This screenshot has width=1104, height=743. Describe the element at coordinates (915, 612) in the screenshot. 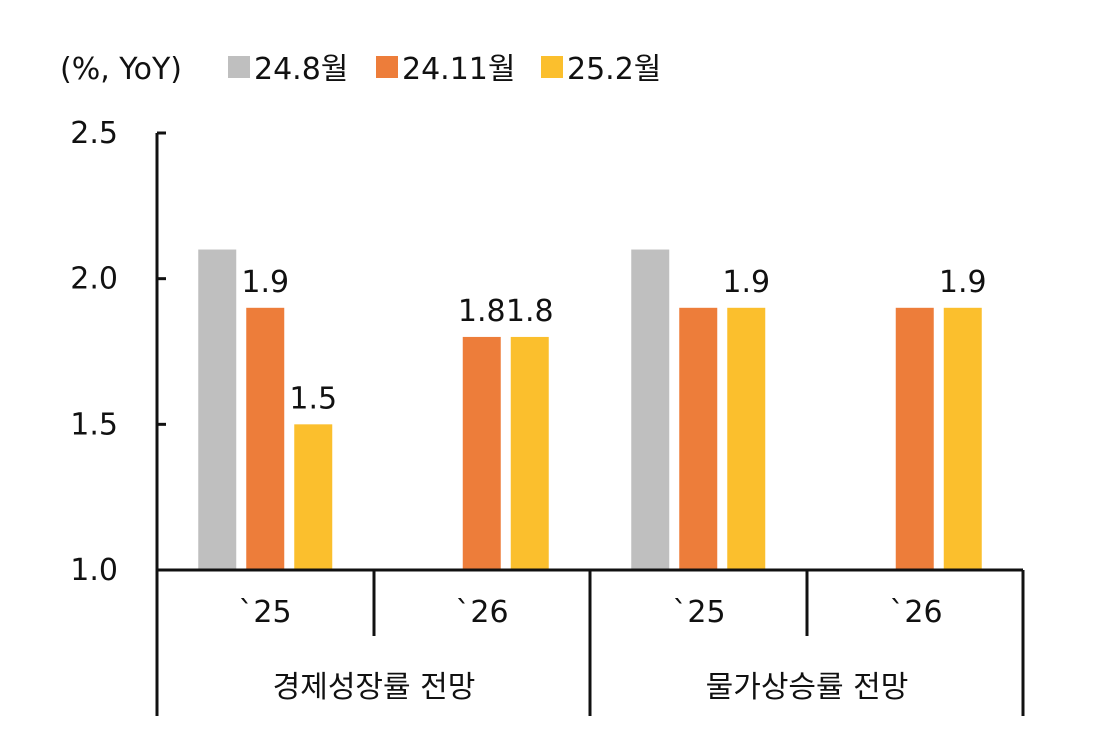

I see `category-label-inflation-26: `26` at that location.